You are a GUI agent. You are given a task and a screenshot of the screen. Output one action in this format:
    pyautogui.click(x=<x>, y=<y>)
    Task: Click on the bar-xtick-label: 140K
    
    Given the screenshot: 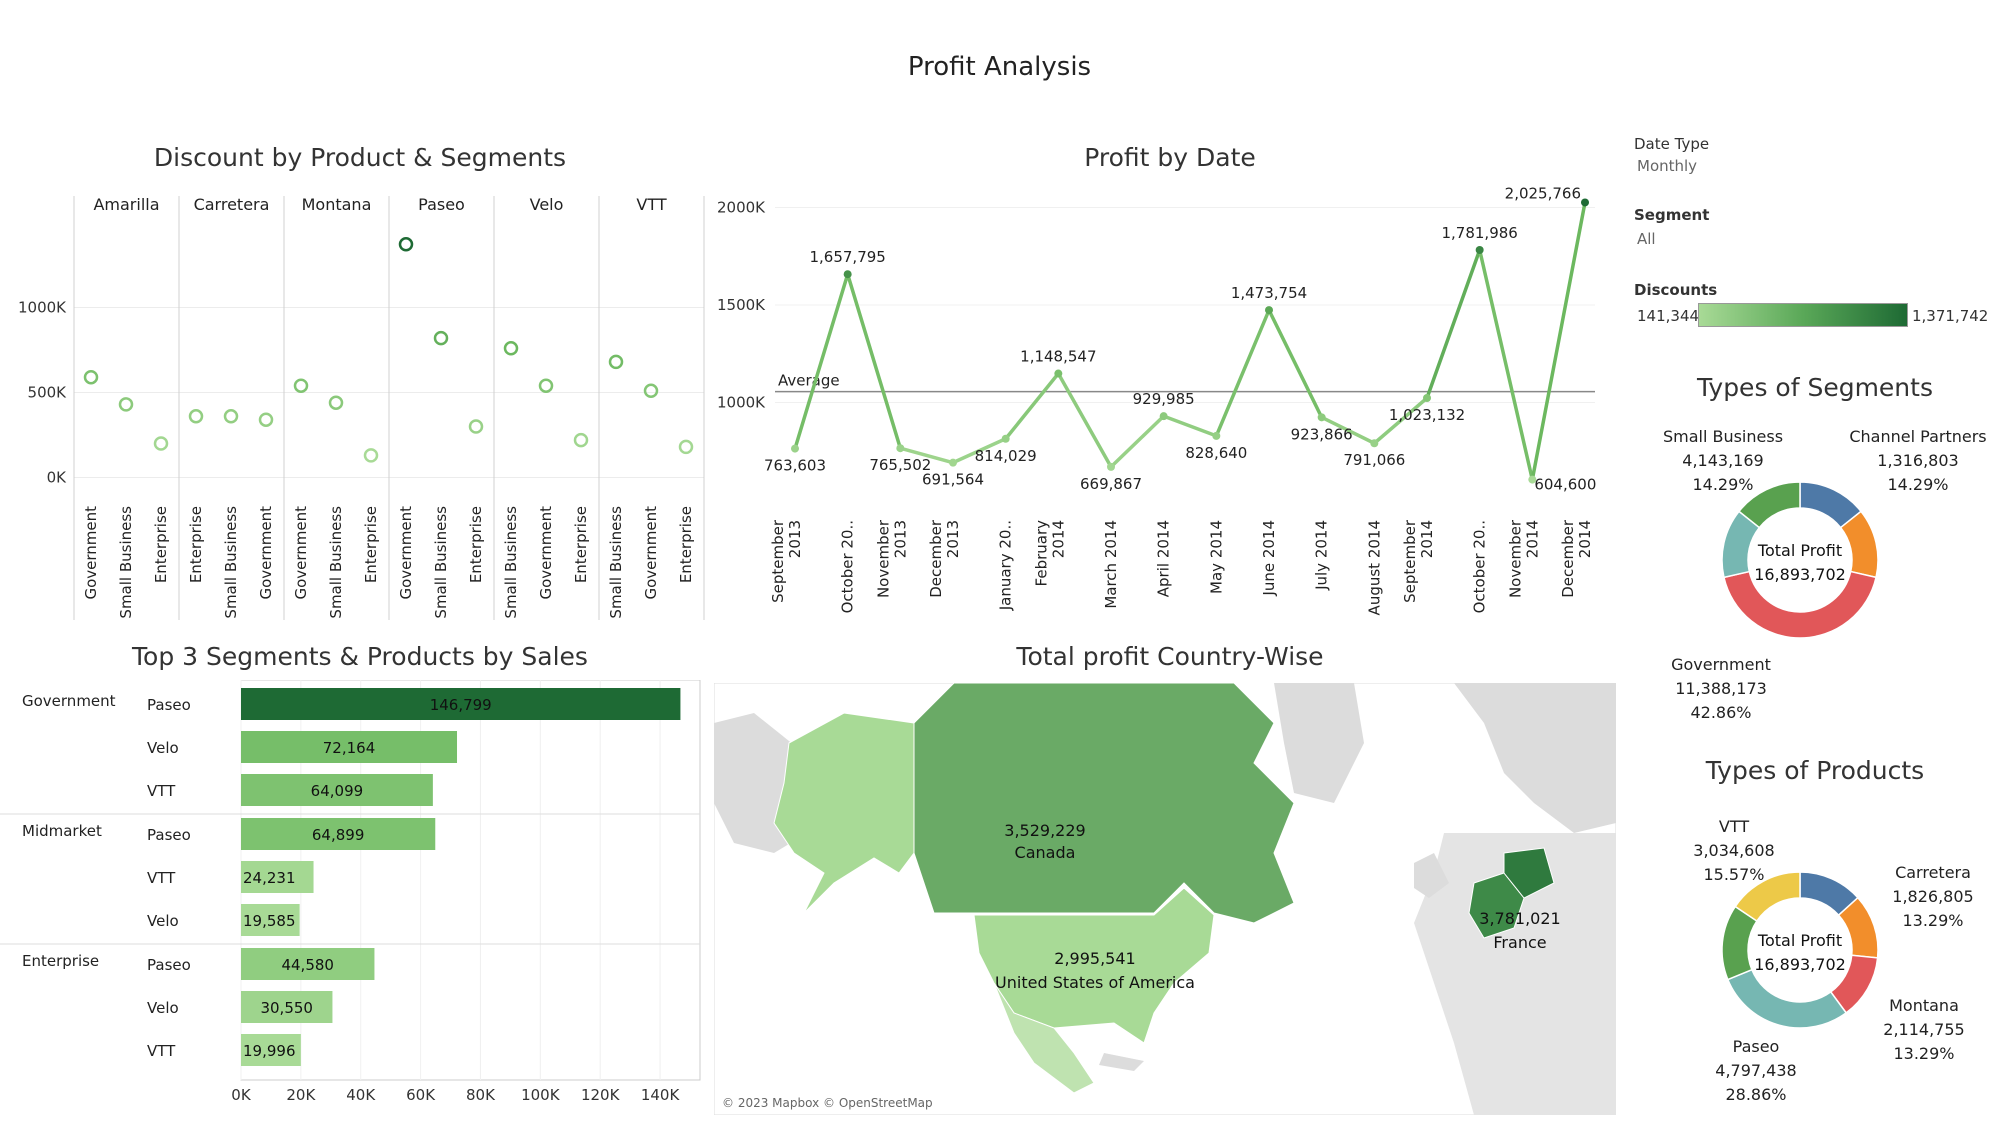 What is the action you would take?
    pyautogui.click(x=661, y=1095)
    